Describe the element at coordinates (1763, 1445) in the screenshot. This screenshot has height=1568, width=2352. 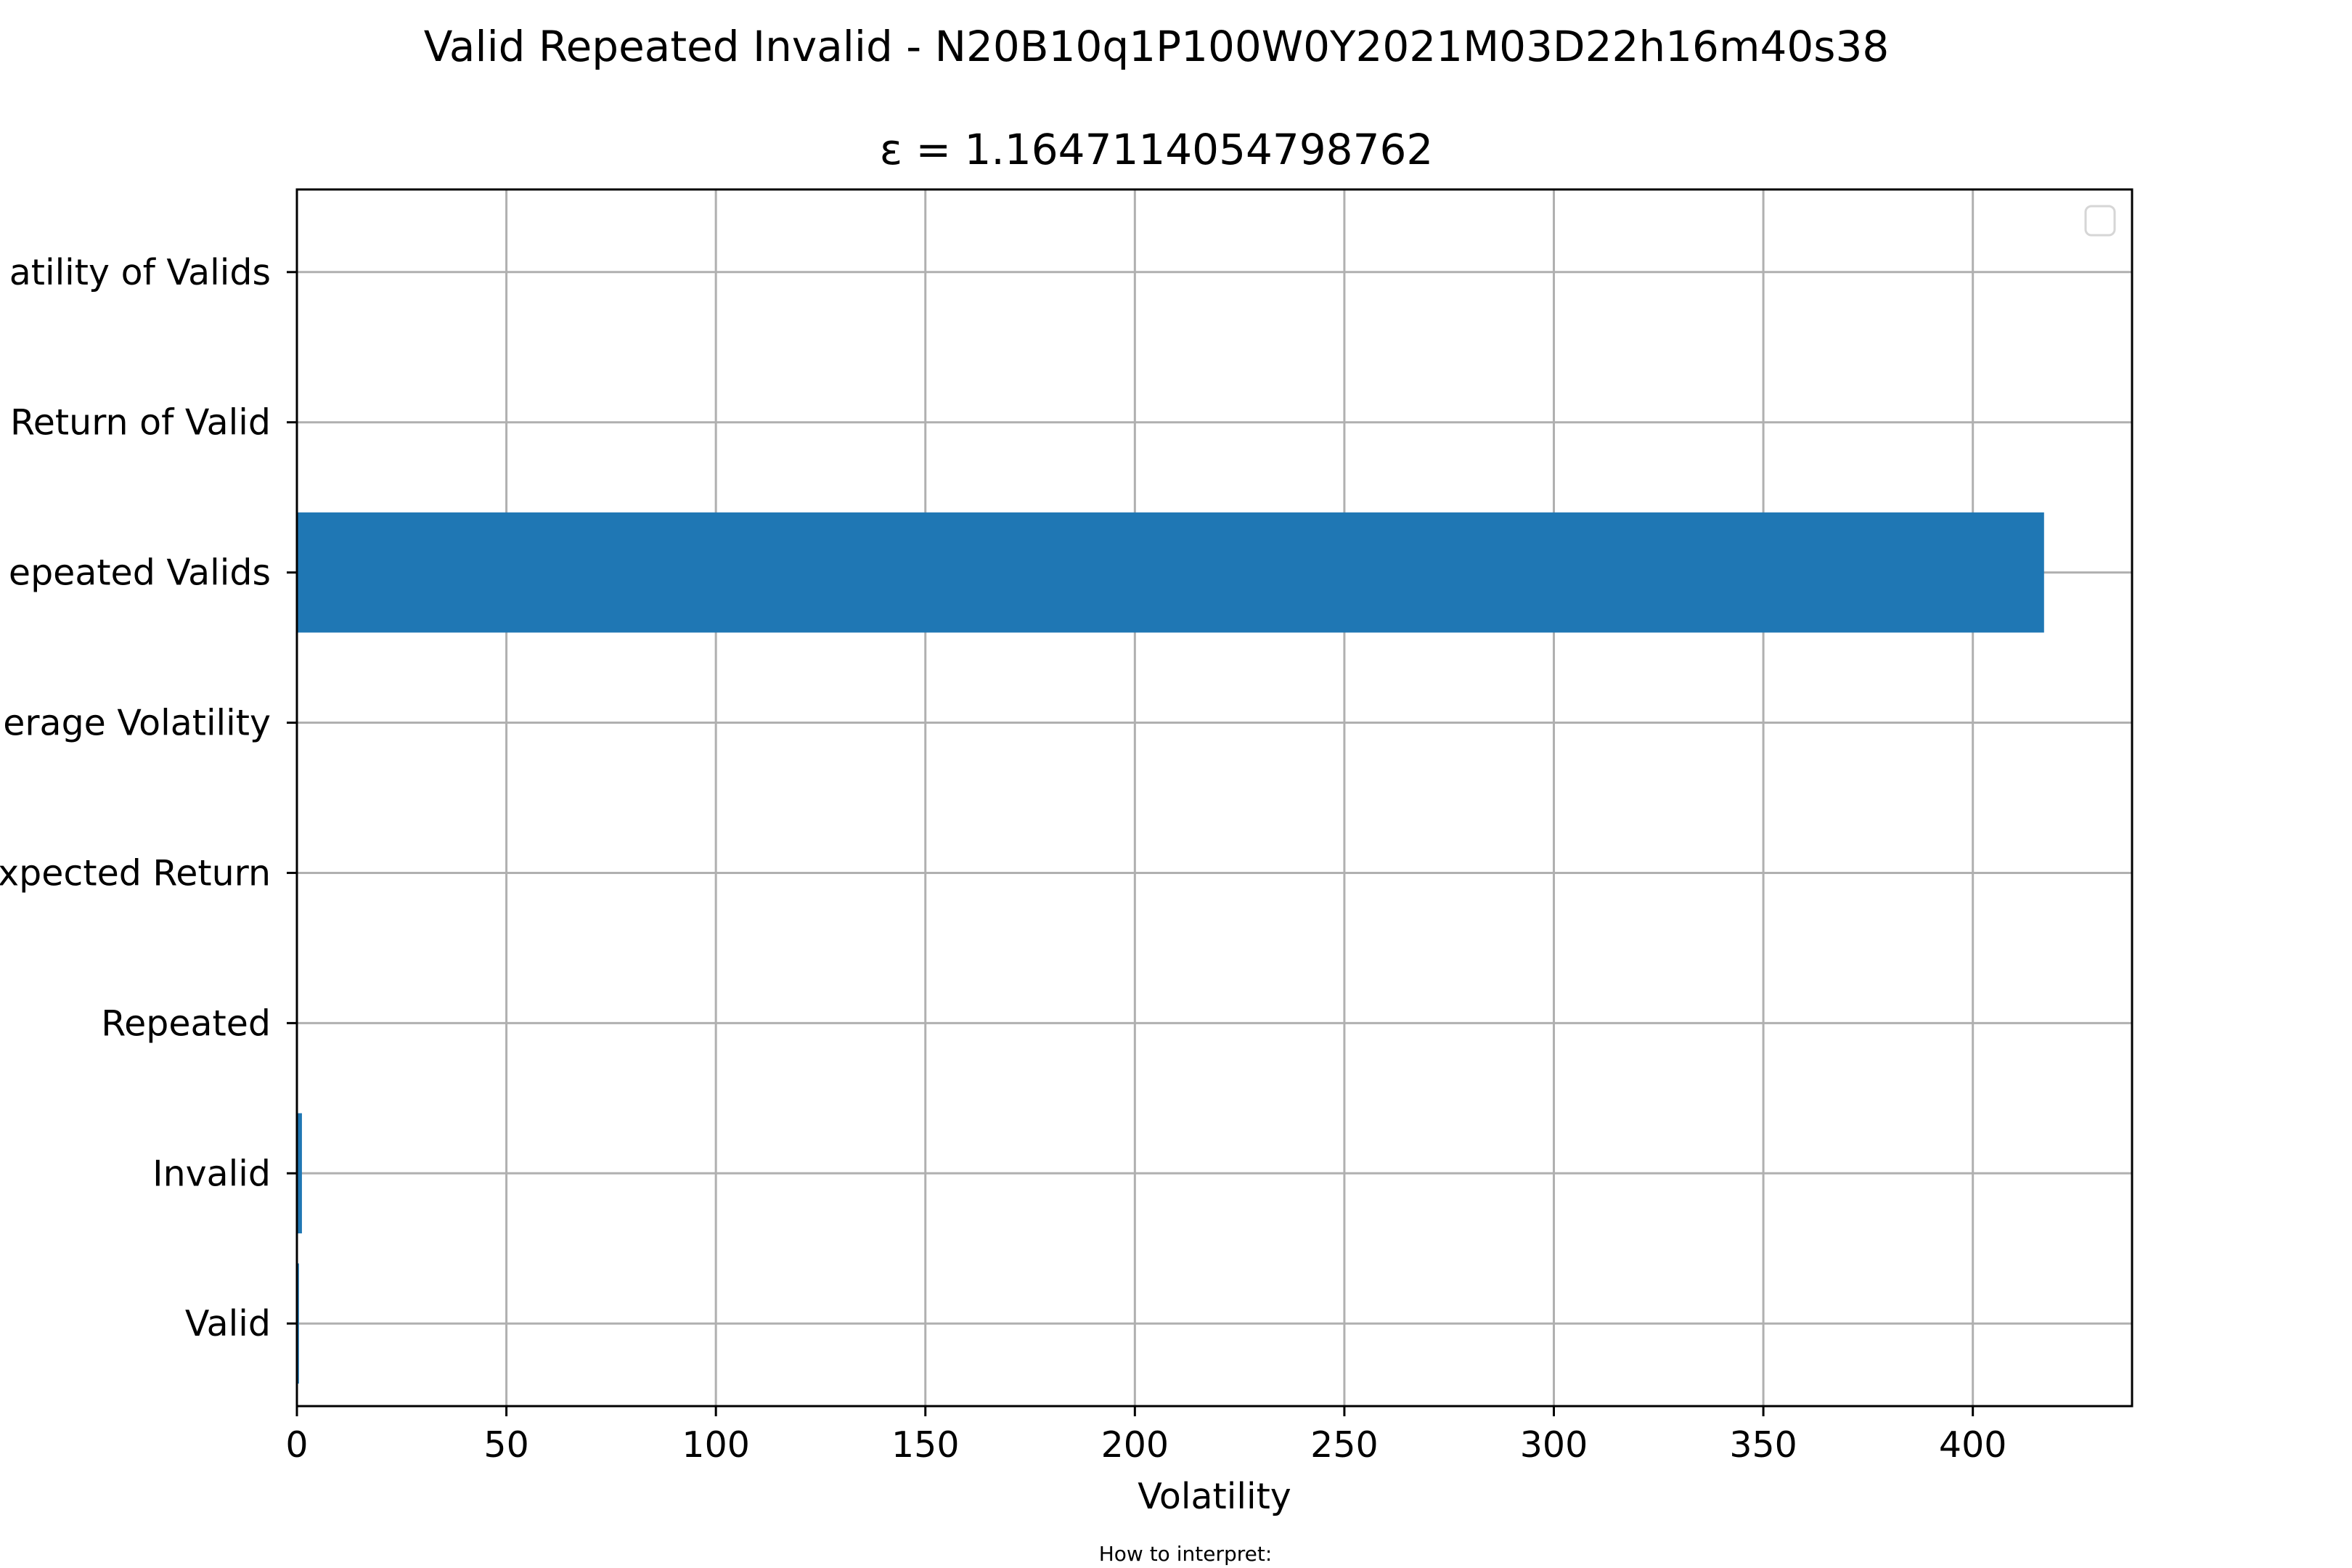
I see `x-tick-label: 350` at that location.